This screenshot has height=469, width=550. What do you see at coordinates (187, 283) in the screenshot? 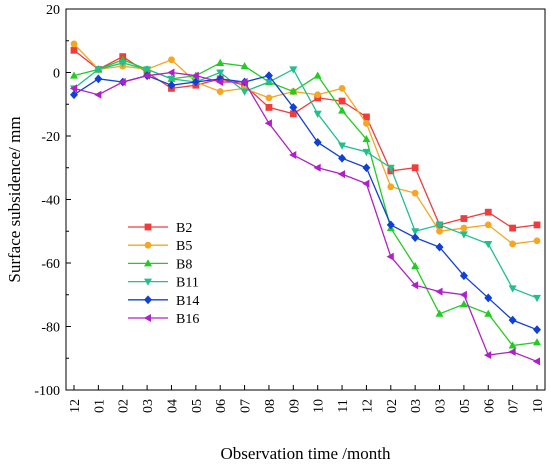
I see `legend-label-b11: B11` at bounding box center [187, 283].